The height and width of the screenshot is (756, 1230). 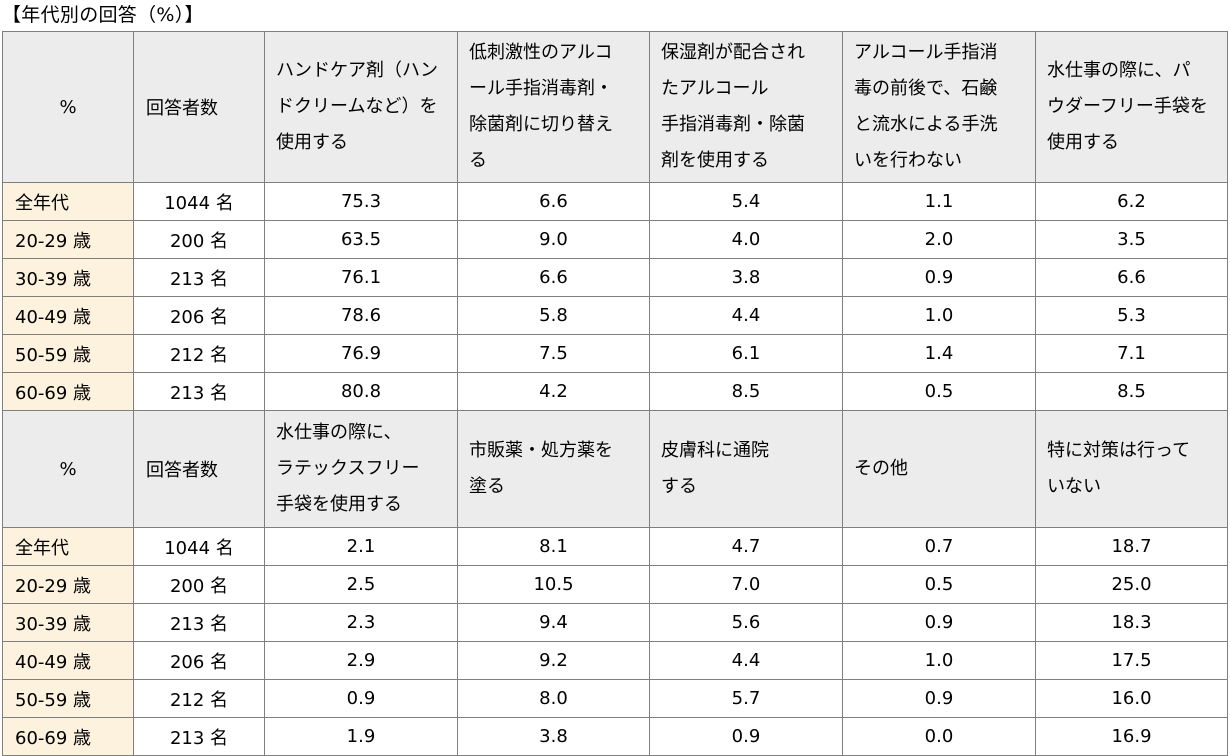 What do you see at coordinates (1131, 315) in the screenshot?
I see `value-cell: 5.3` at bounding box center [1131, 315].